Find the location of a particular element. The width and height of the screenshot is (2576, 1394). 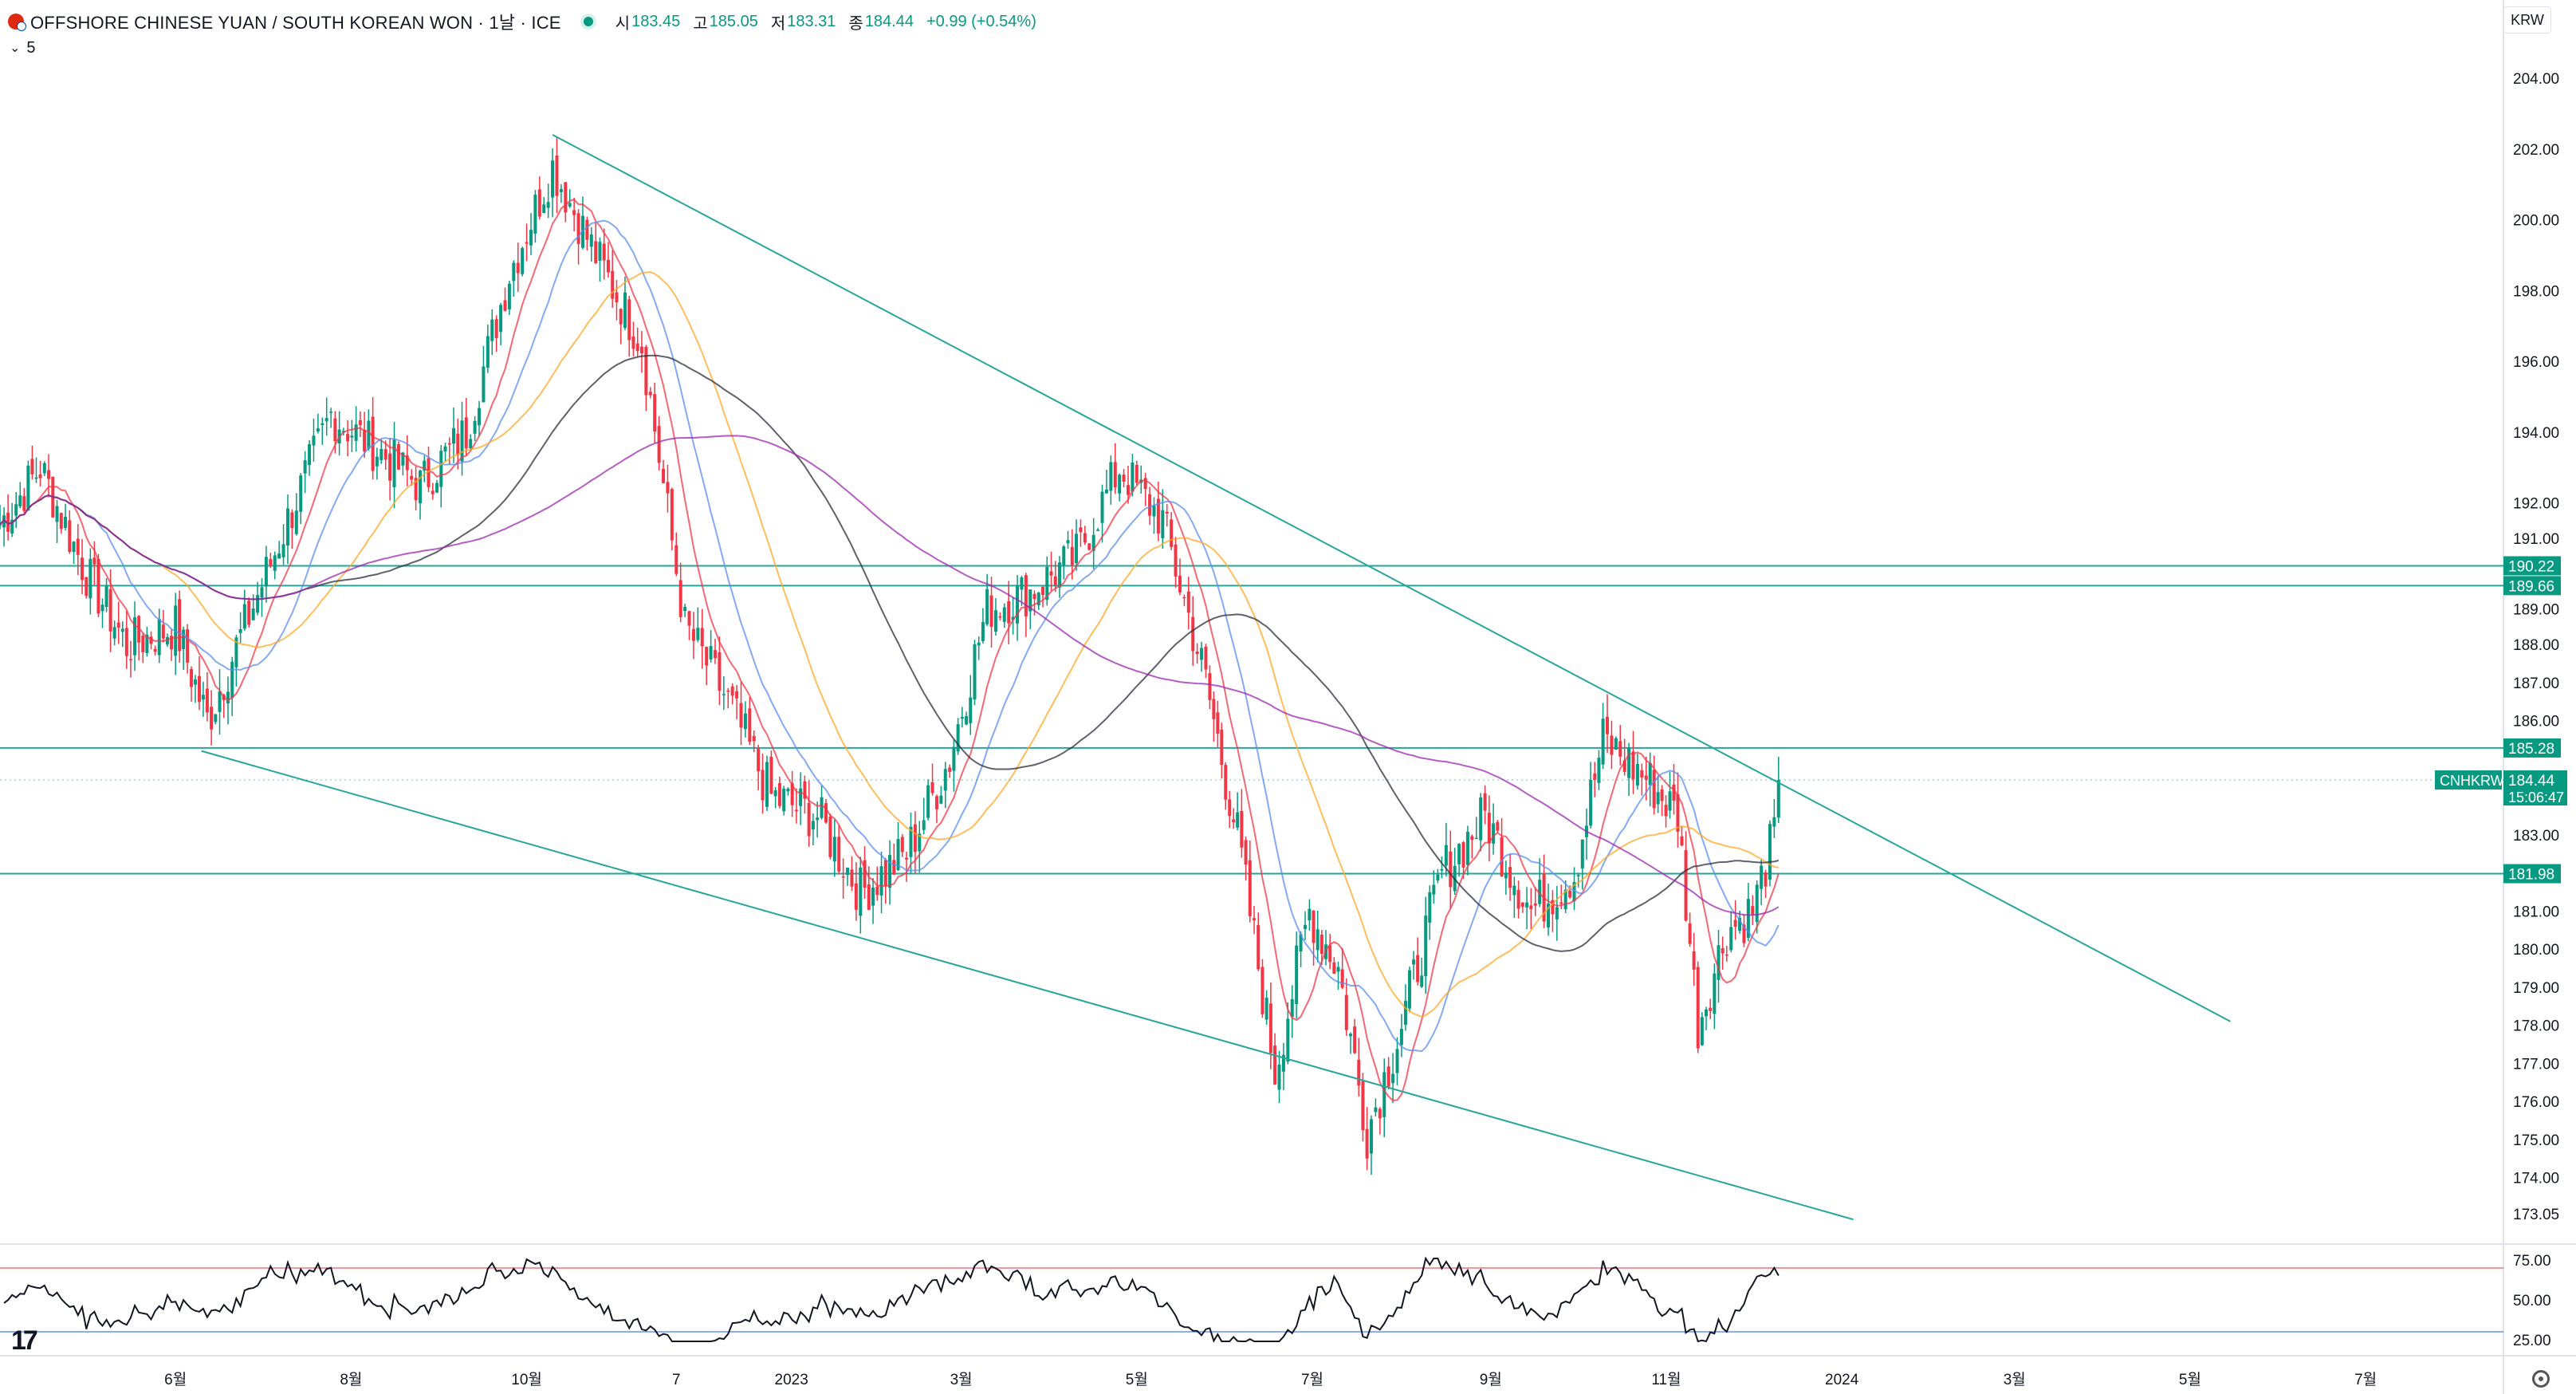

price-tick-label: 178.00 is located at coordinates (2536, 1026).